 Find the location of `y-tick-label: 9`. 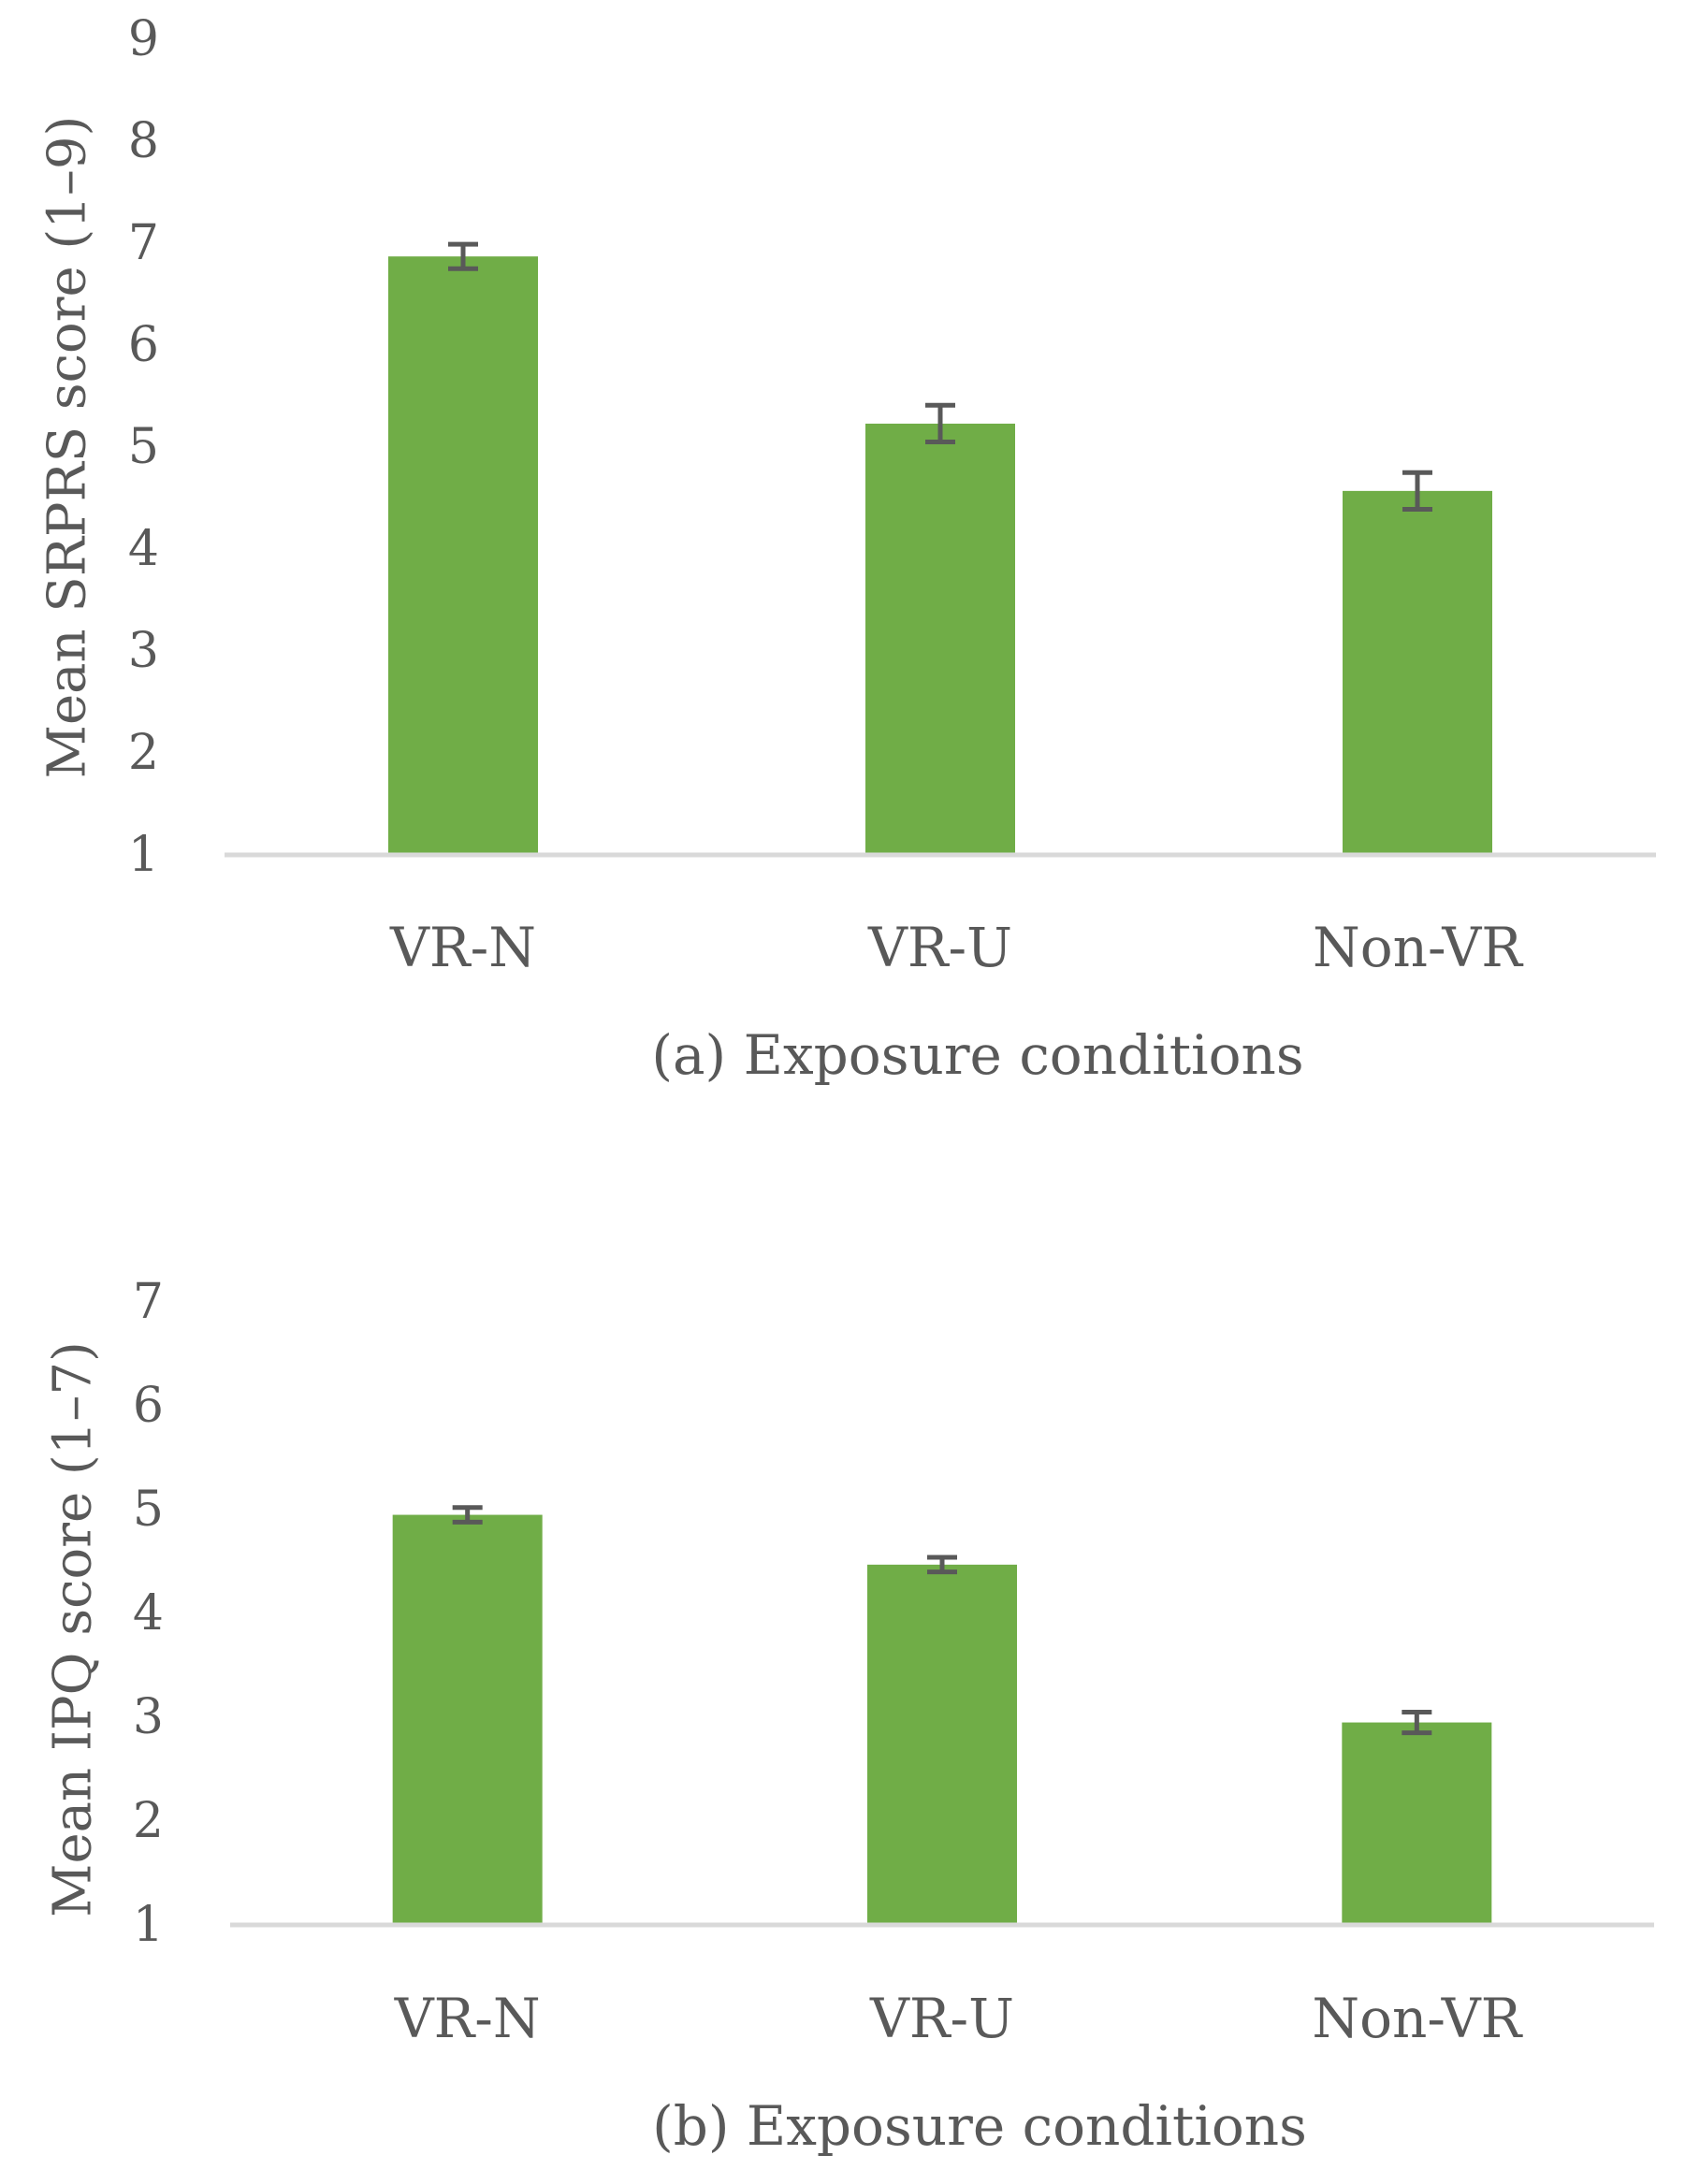

y-tick-label: 9 is located at coordinates (143, 39).